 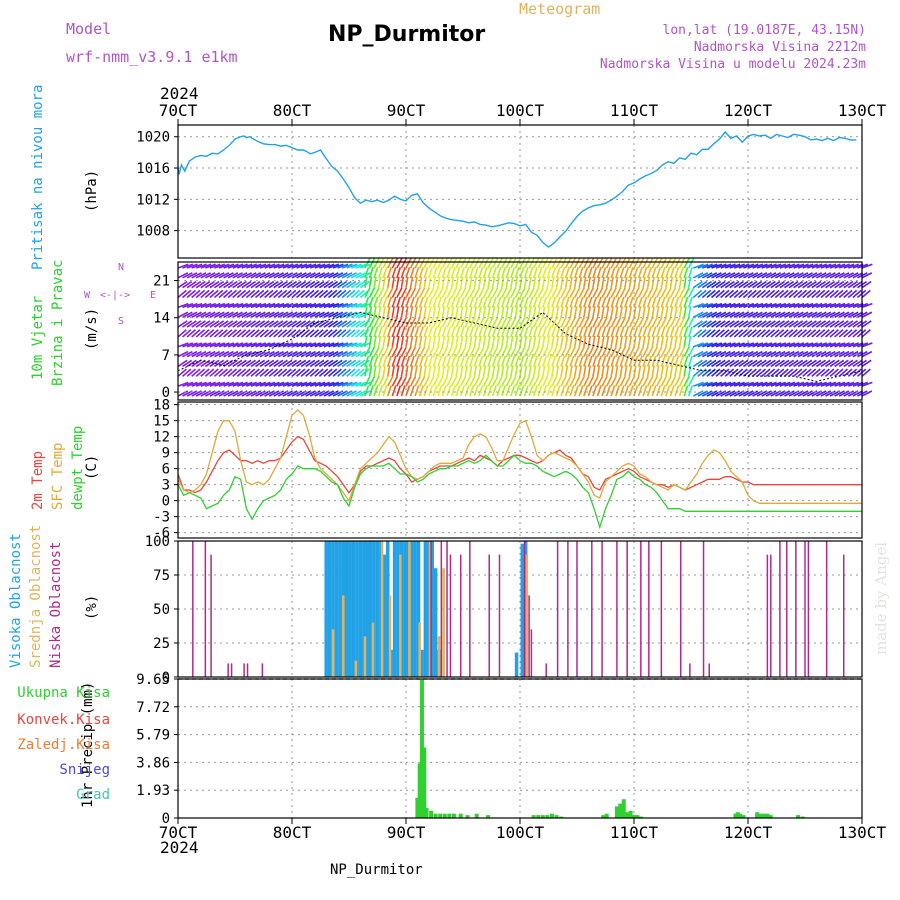 I want to click on precip-bar, so click(x=547, y=816).